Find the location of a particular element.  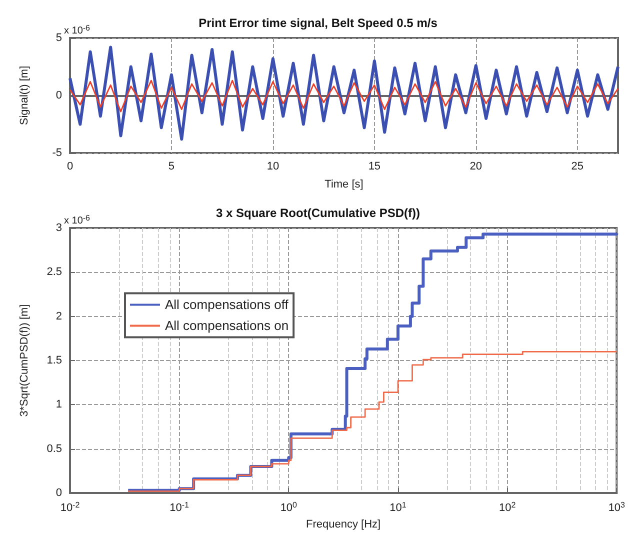

chart-title: 3 x Square Root(Cumulative PSD(f)) is located at coordinates (318, 213).